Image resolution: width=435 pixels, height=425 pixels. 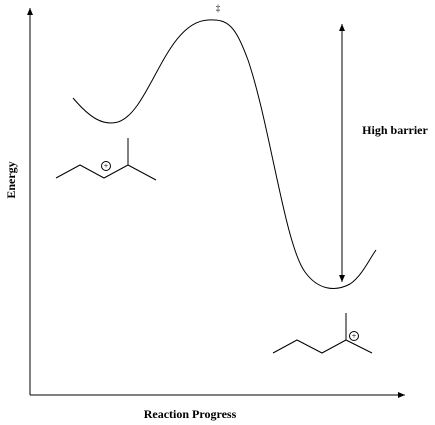 I want to click on x-axis-label: Reaction Progress, so click(x=190, y=414).